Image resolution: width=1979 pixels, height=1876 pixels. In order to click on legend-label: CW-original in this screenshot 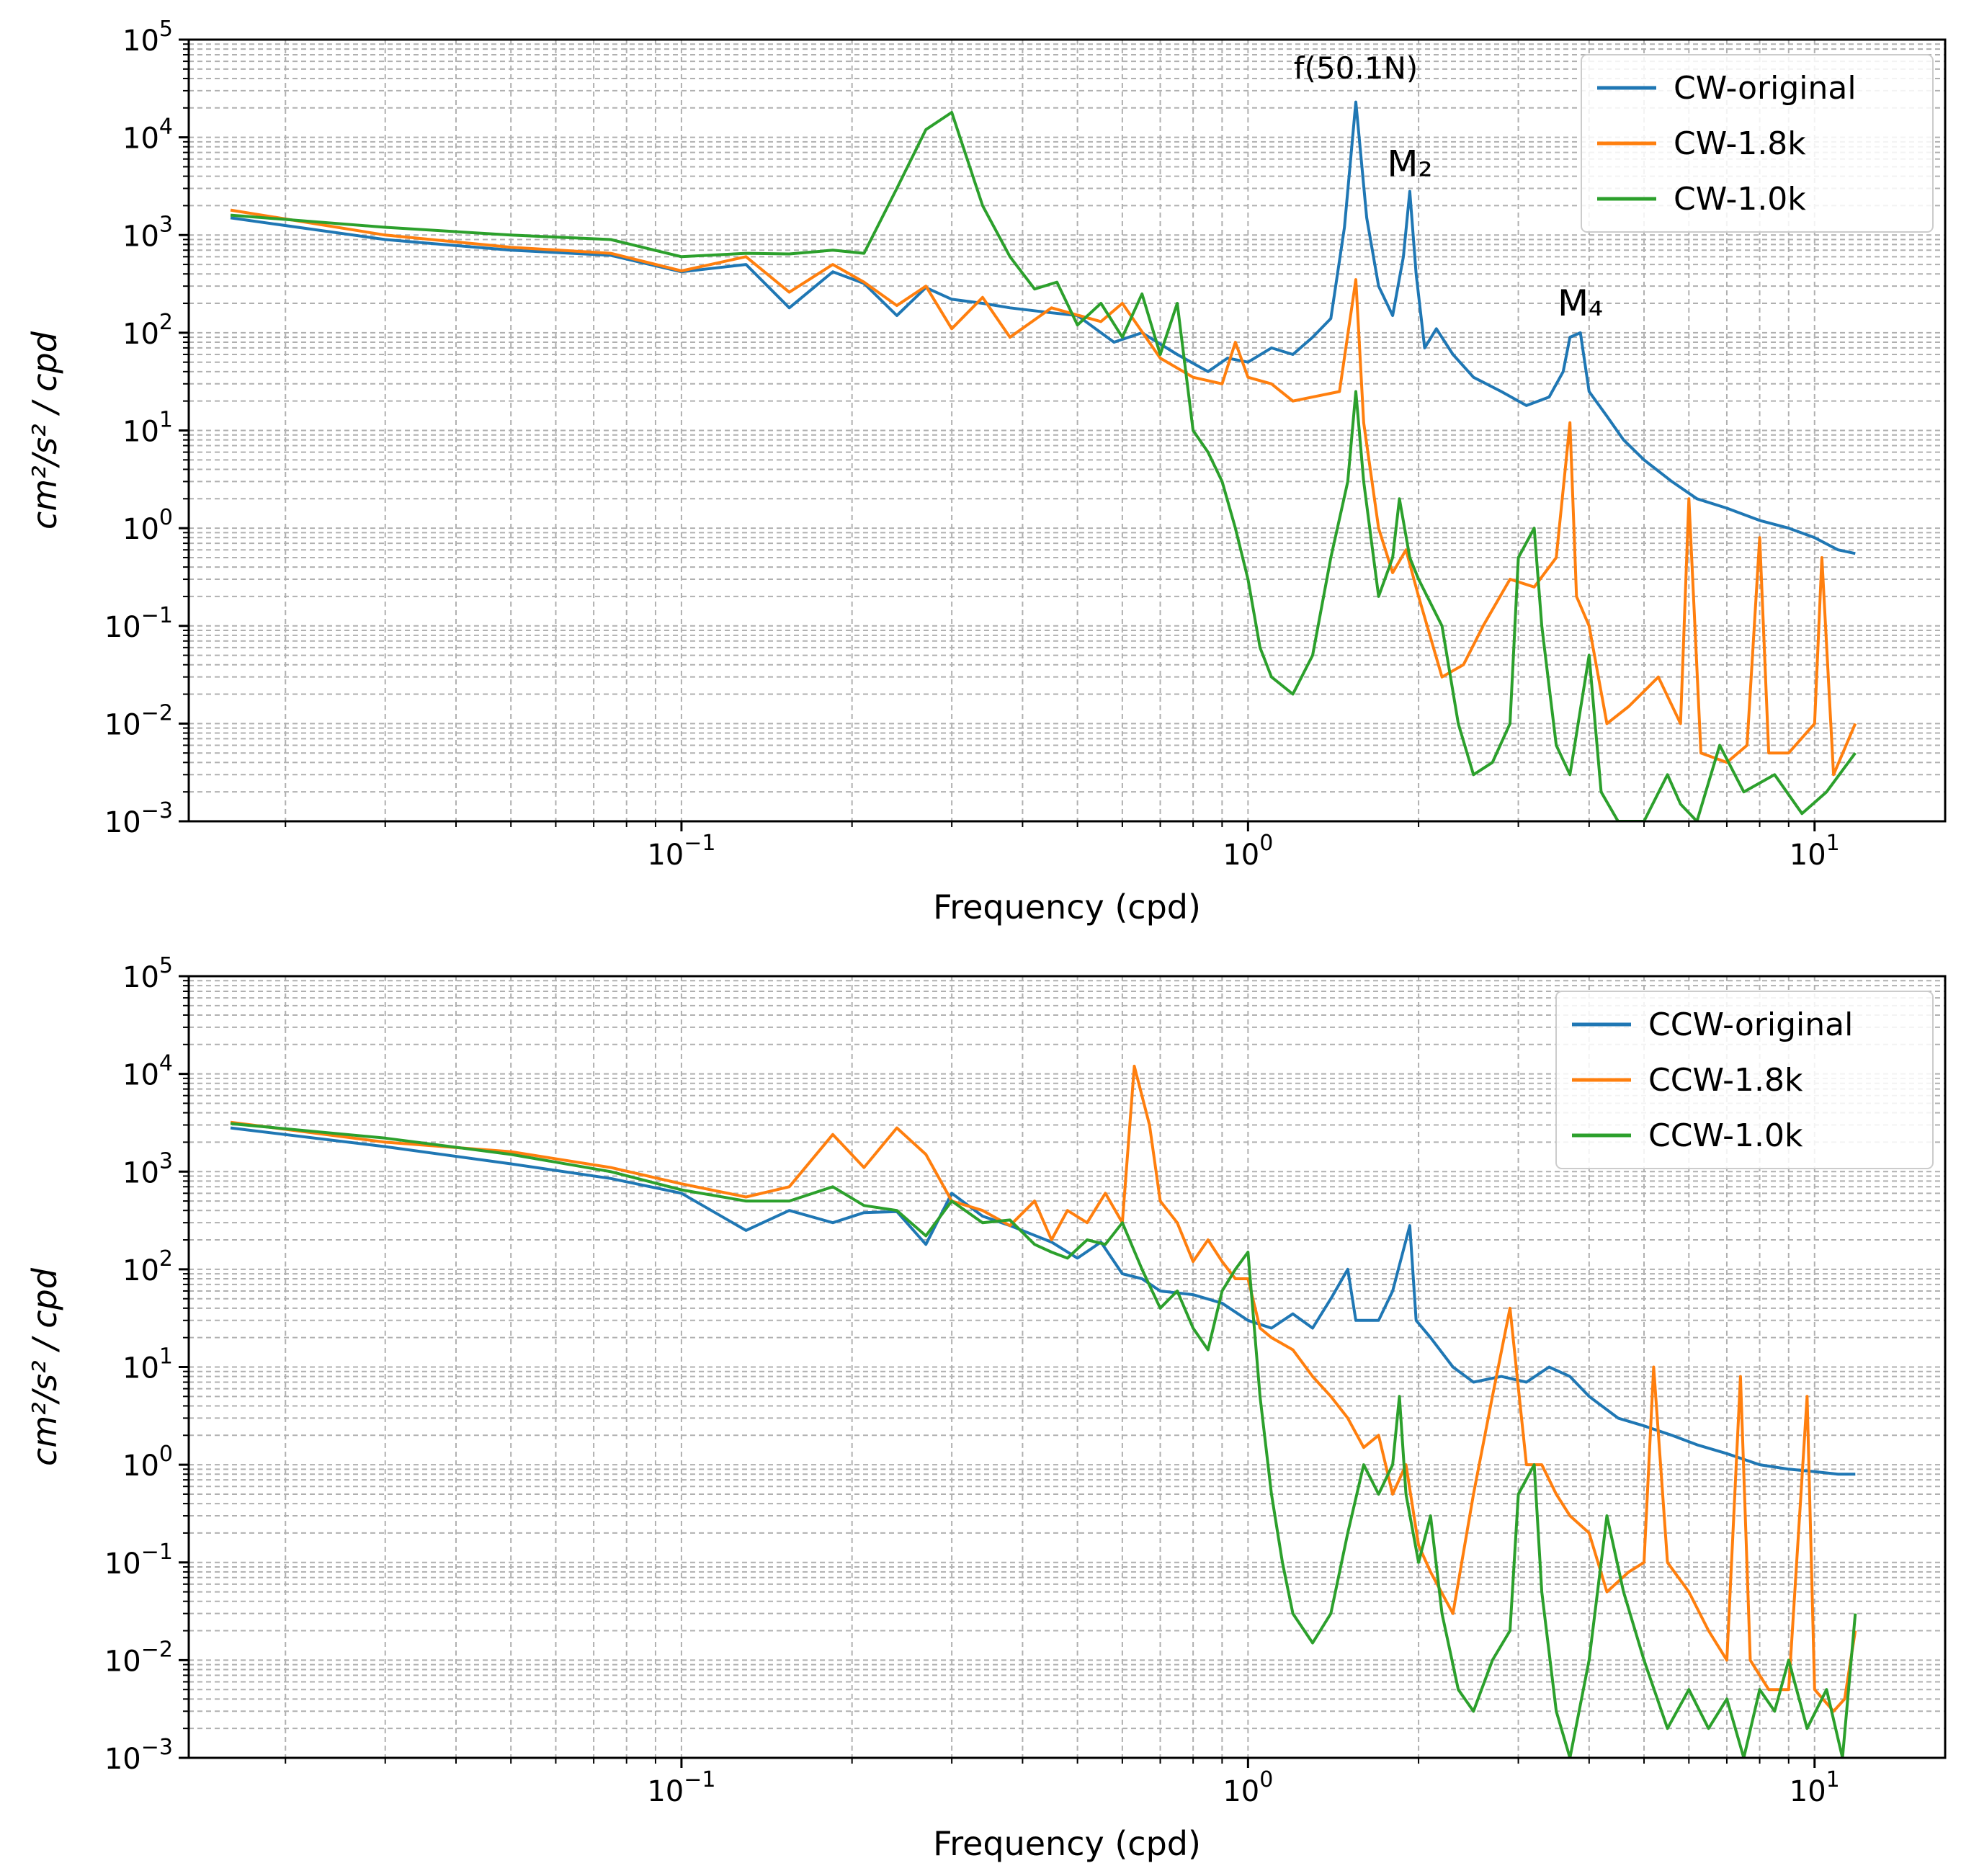, I will do `click(1765, 88)`.